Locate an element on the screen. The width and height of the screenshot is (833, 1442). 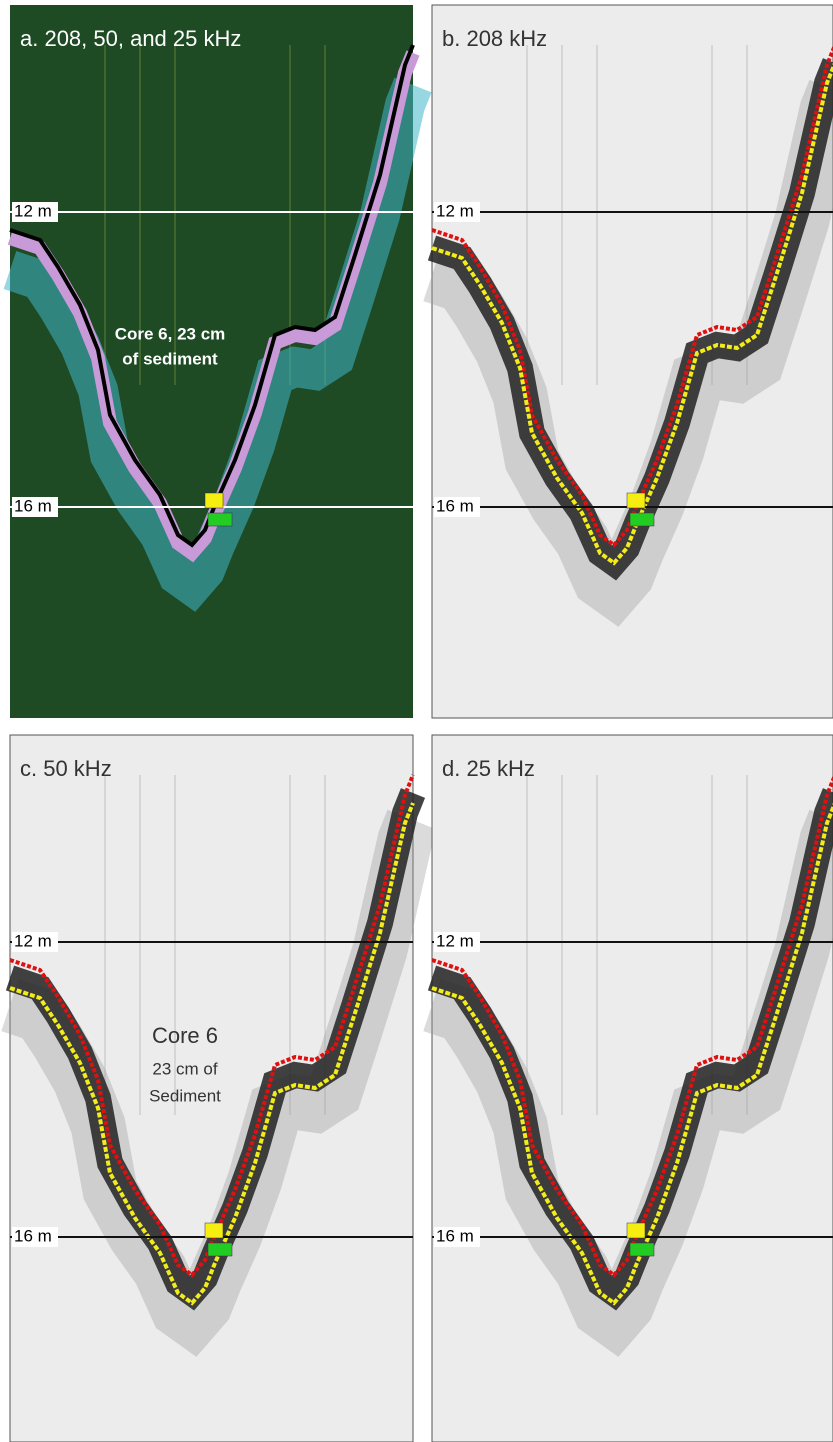
panel-title: c. 50 kHz is located at coordinates (66, 768).